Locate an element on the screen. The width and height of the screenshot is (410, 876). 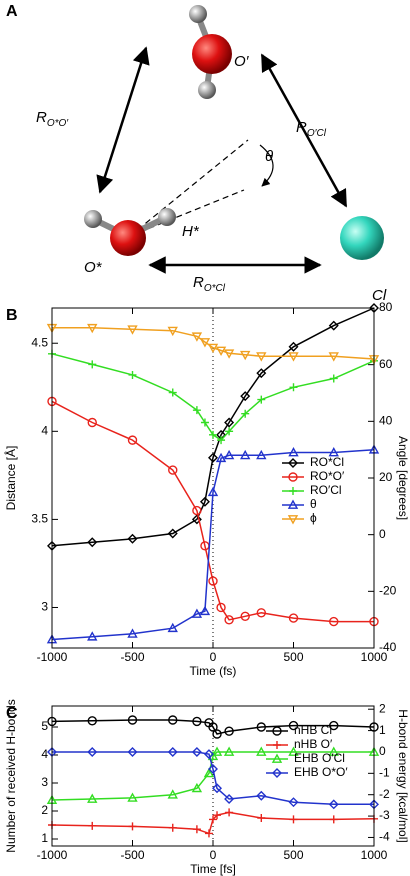
atom-label: O′ is located at coordinates (242, 61).